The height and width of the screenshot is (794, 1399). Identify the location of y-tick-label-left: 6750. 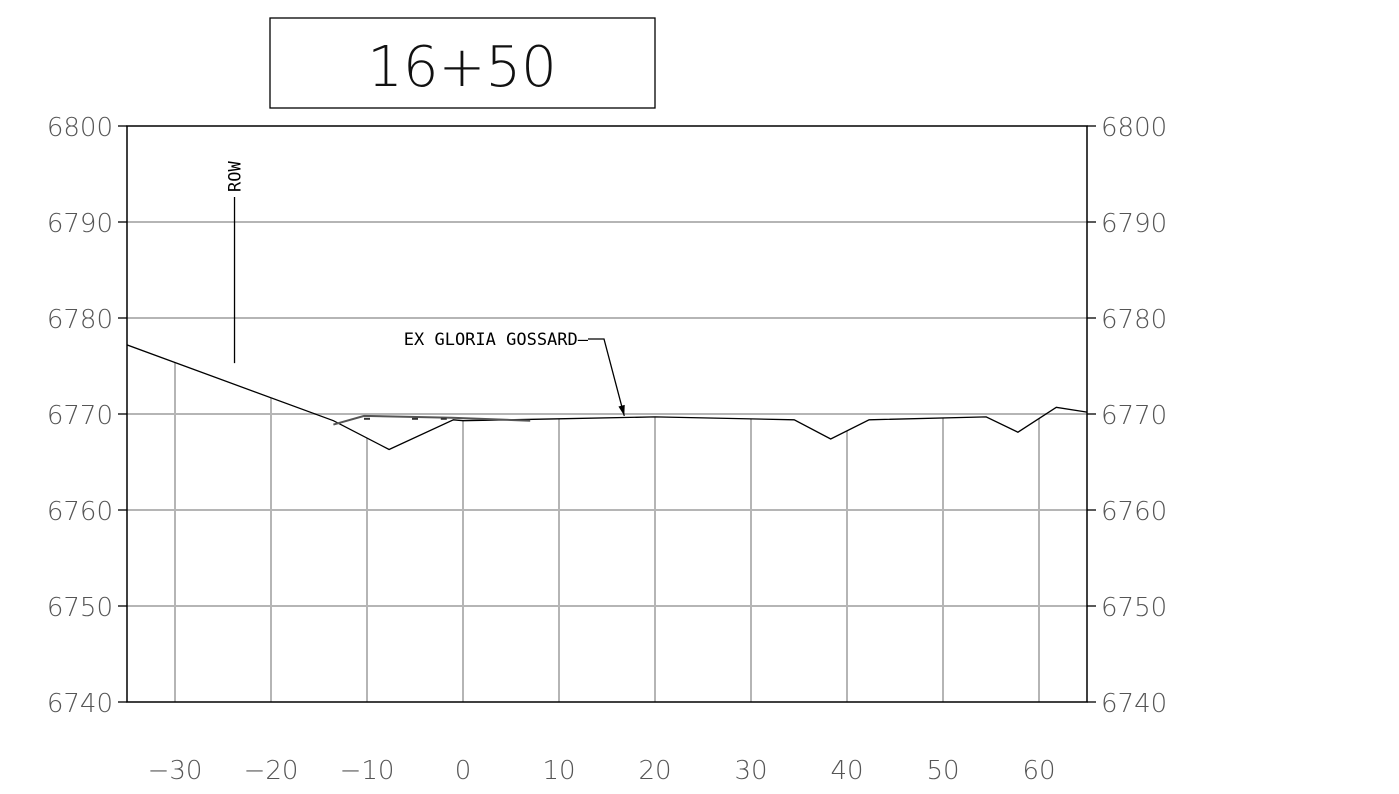
(80, 608).